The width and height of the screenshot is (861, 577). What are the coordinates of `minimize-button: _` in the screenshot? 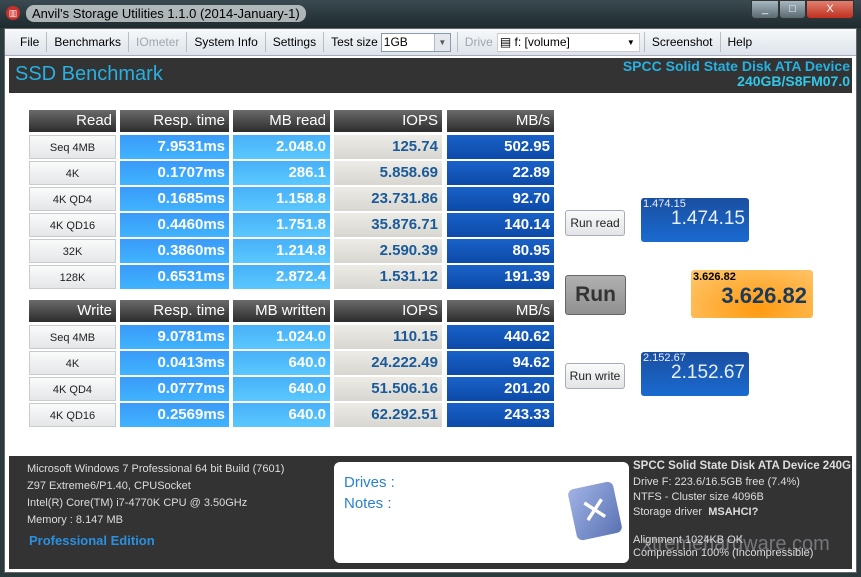 It's located at (765, 9).